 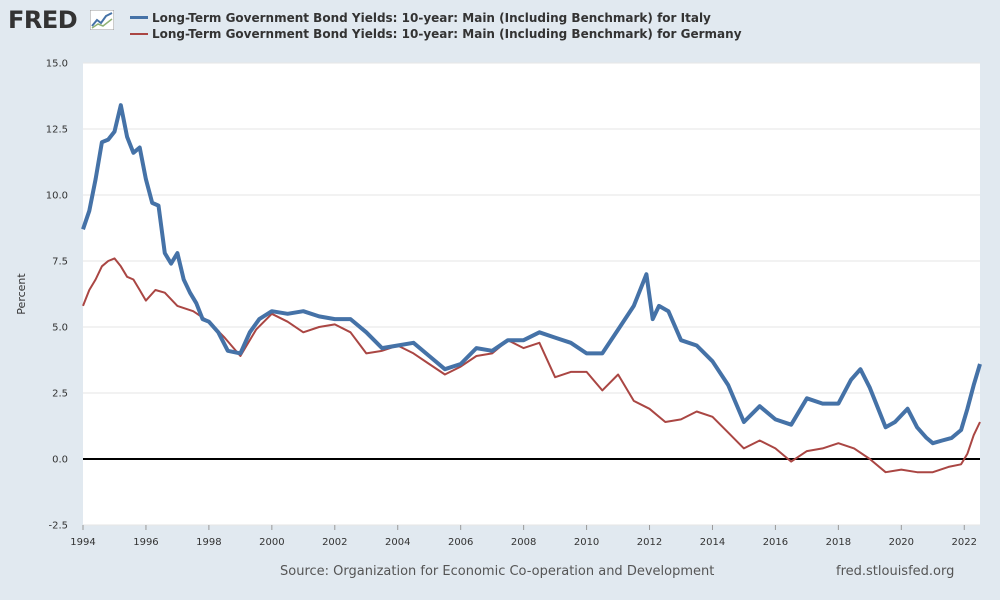 What do you see at coordinates (895, 571) in the screenshot?
I see `fred-url-link: fred.stlouisfed.org` at bounding box center [895, 571].